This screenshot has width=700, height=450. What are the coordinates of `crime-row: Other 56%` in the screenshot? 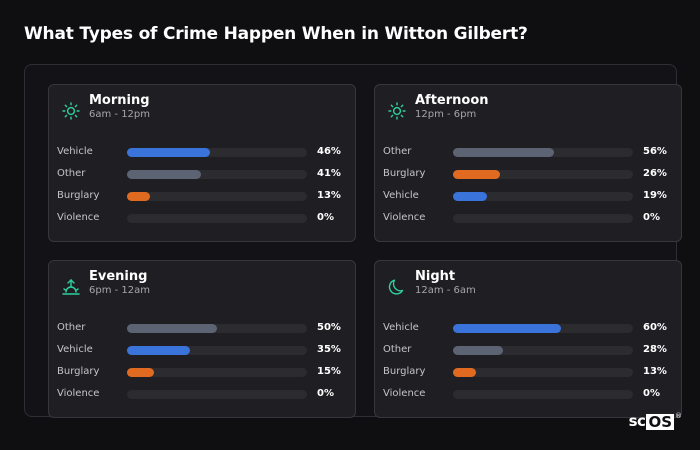 It's located at (528, 154).